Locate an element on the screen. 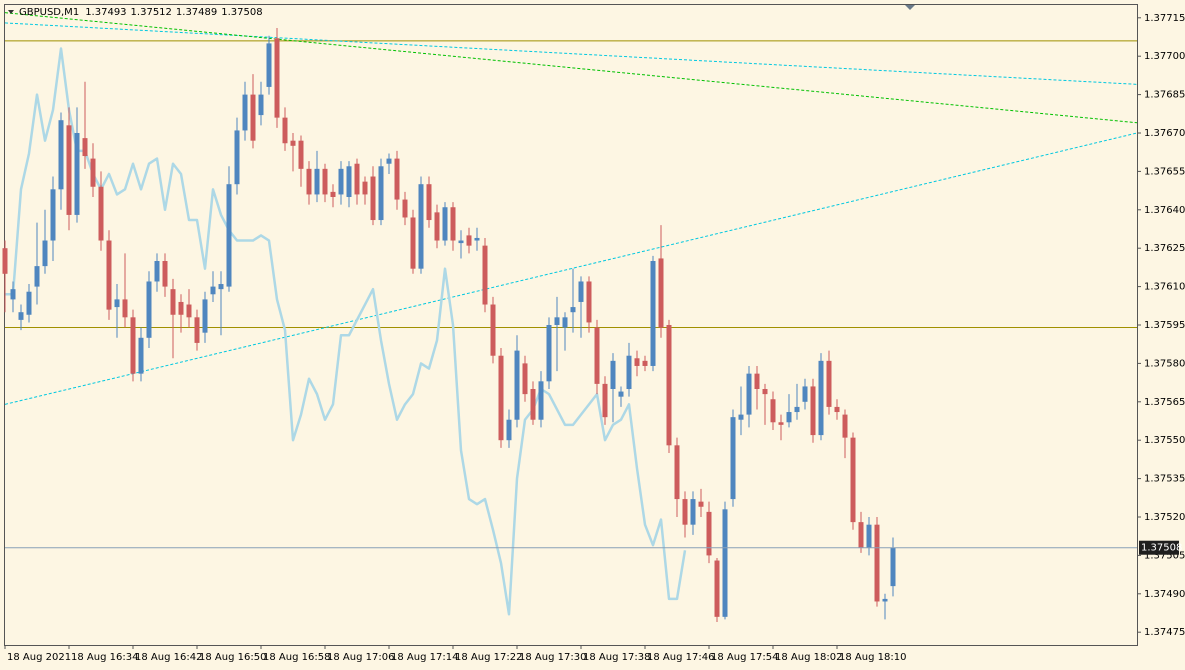 This screenshot has height=670, width=1185. x-tick-label: 18 Aug 17:46 is located at coordinates (680, 657).